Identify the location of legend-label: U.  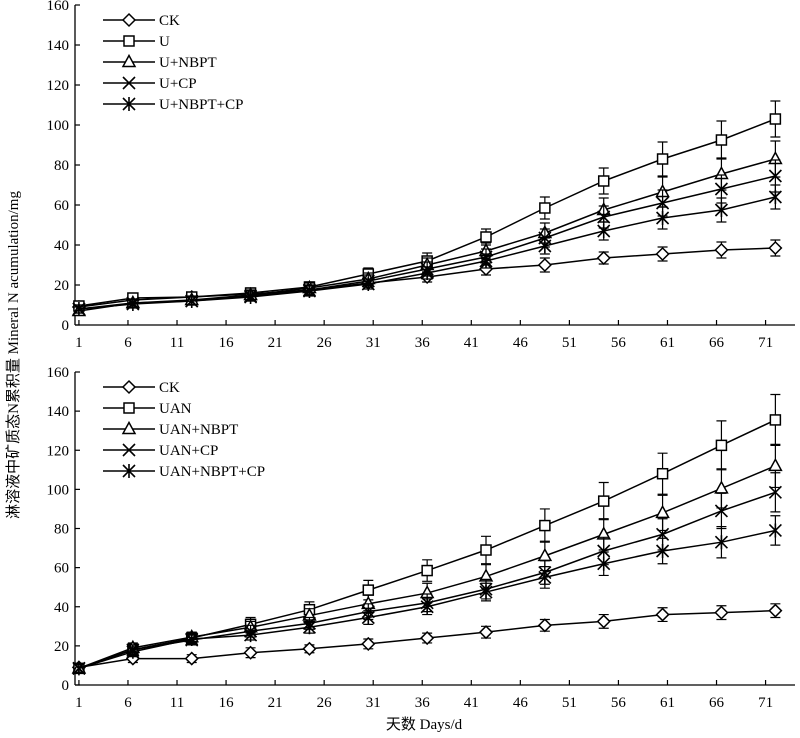
(164, 42).